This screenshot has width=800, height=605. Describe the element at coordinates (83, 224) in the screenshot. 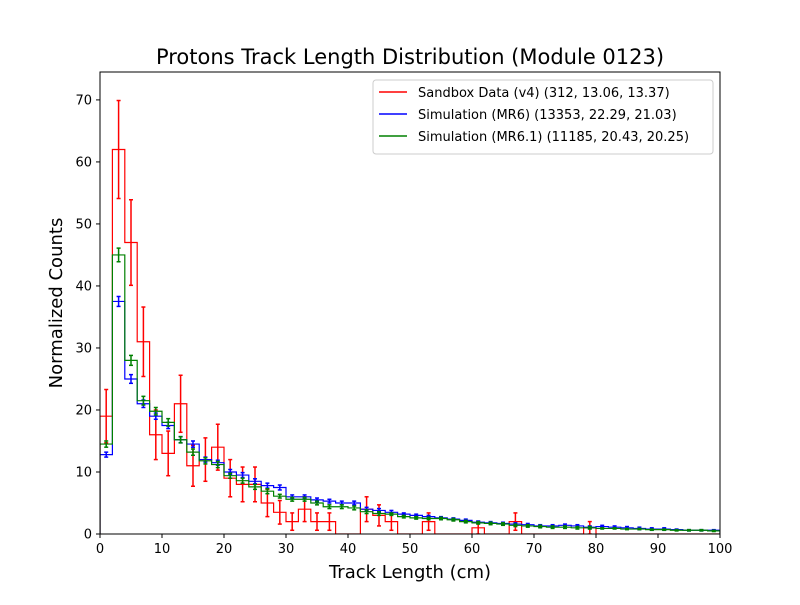

I see `y-tick-label: 50` at that location.